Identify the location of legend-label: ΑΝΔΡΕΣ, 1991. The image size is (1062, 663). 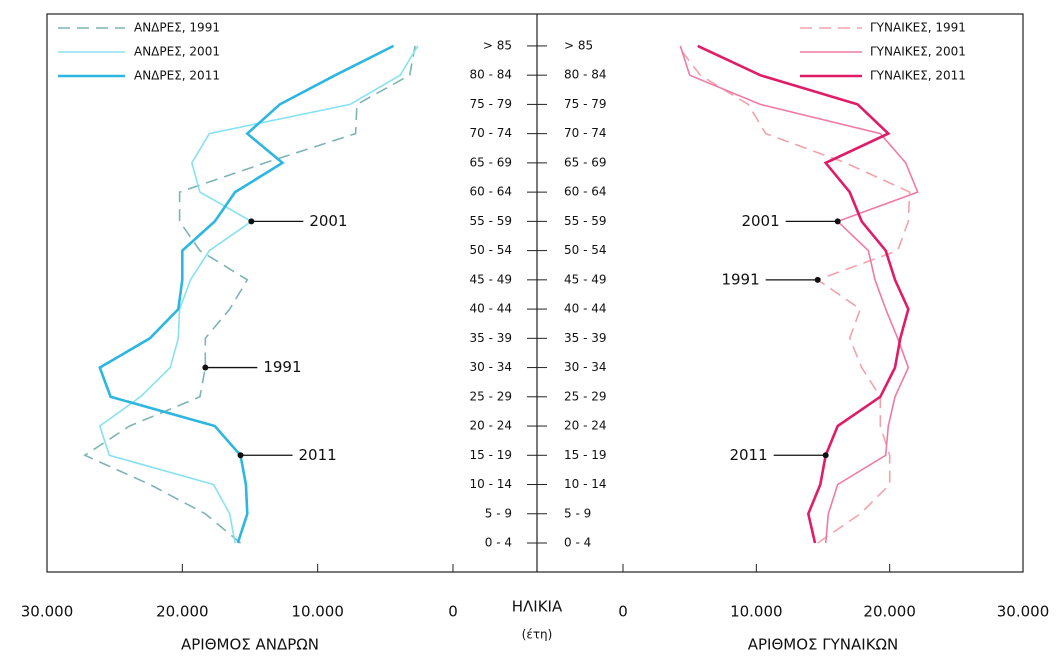
(177, 28).